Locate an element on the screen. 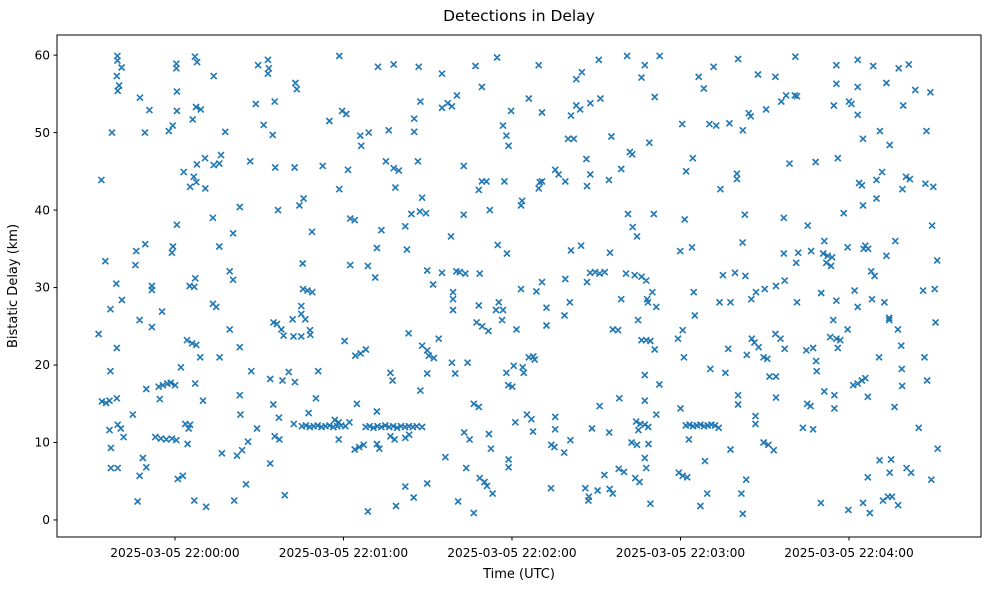 This screenshot has height=590, width=989. x-tick-label: 2025-03-05 22:03:00 is located at coordinates (680, 553).